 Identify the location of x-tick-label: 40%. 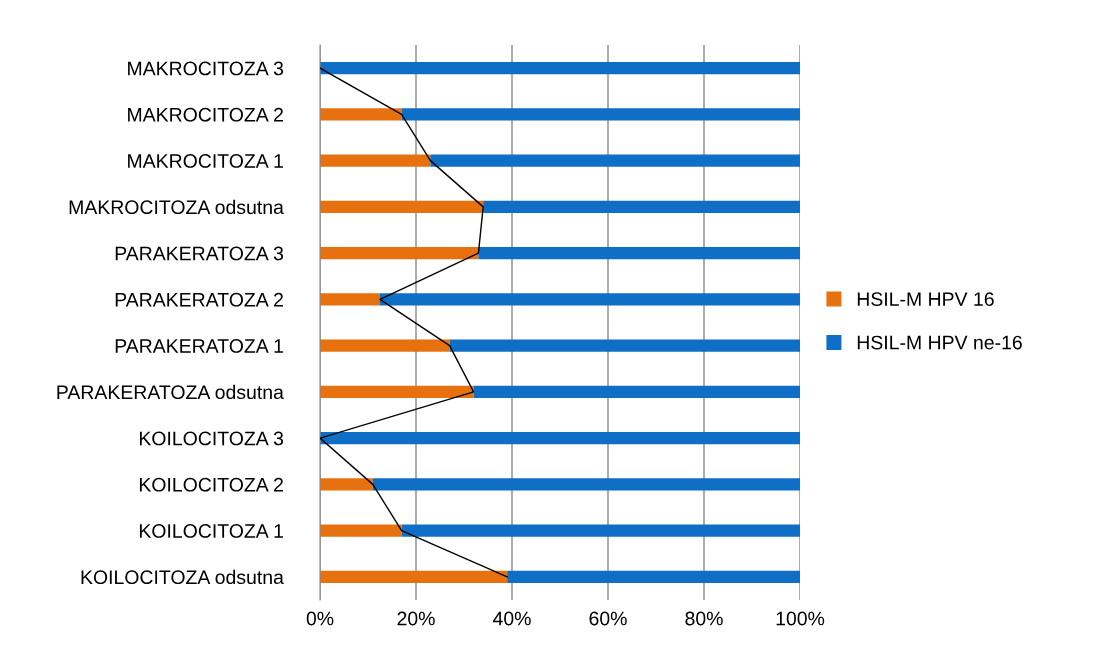
(511, 618).